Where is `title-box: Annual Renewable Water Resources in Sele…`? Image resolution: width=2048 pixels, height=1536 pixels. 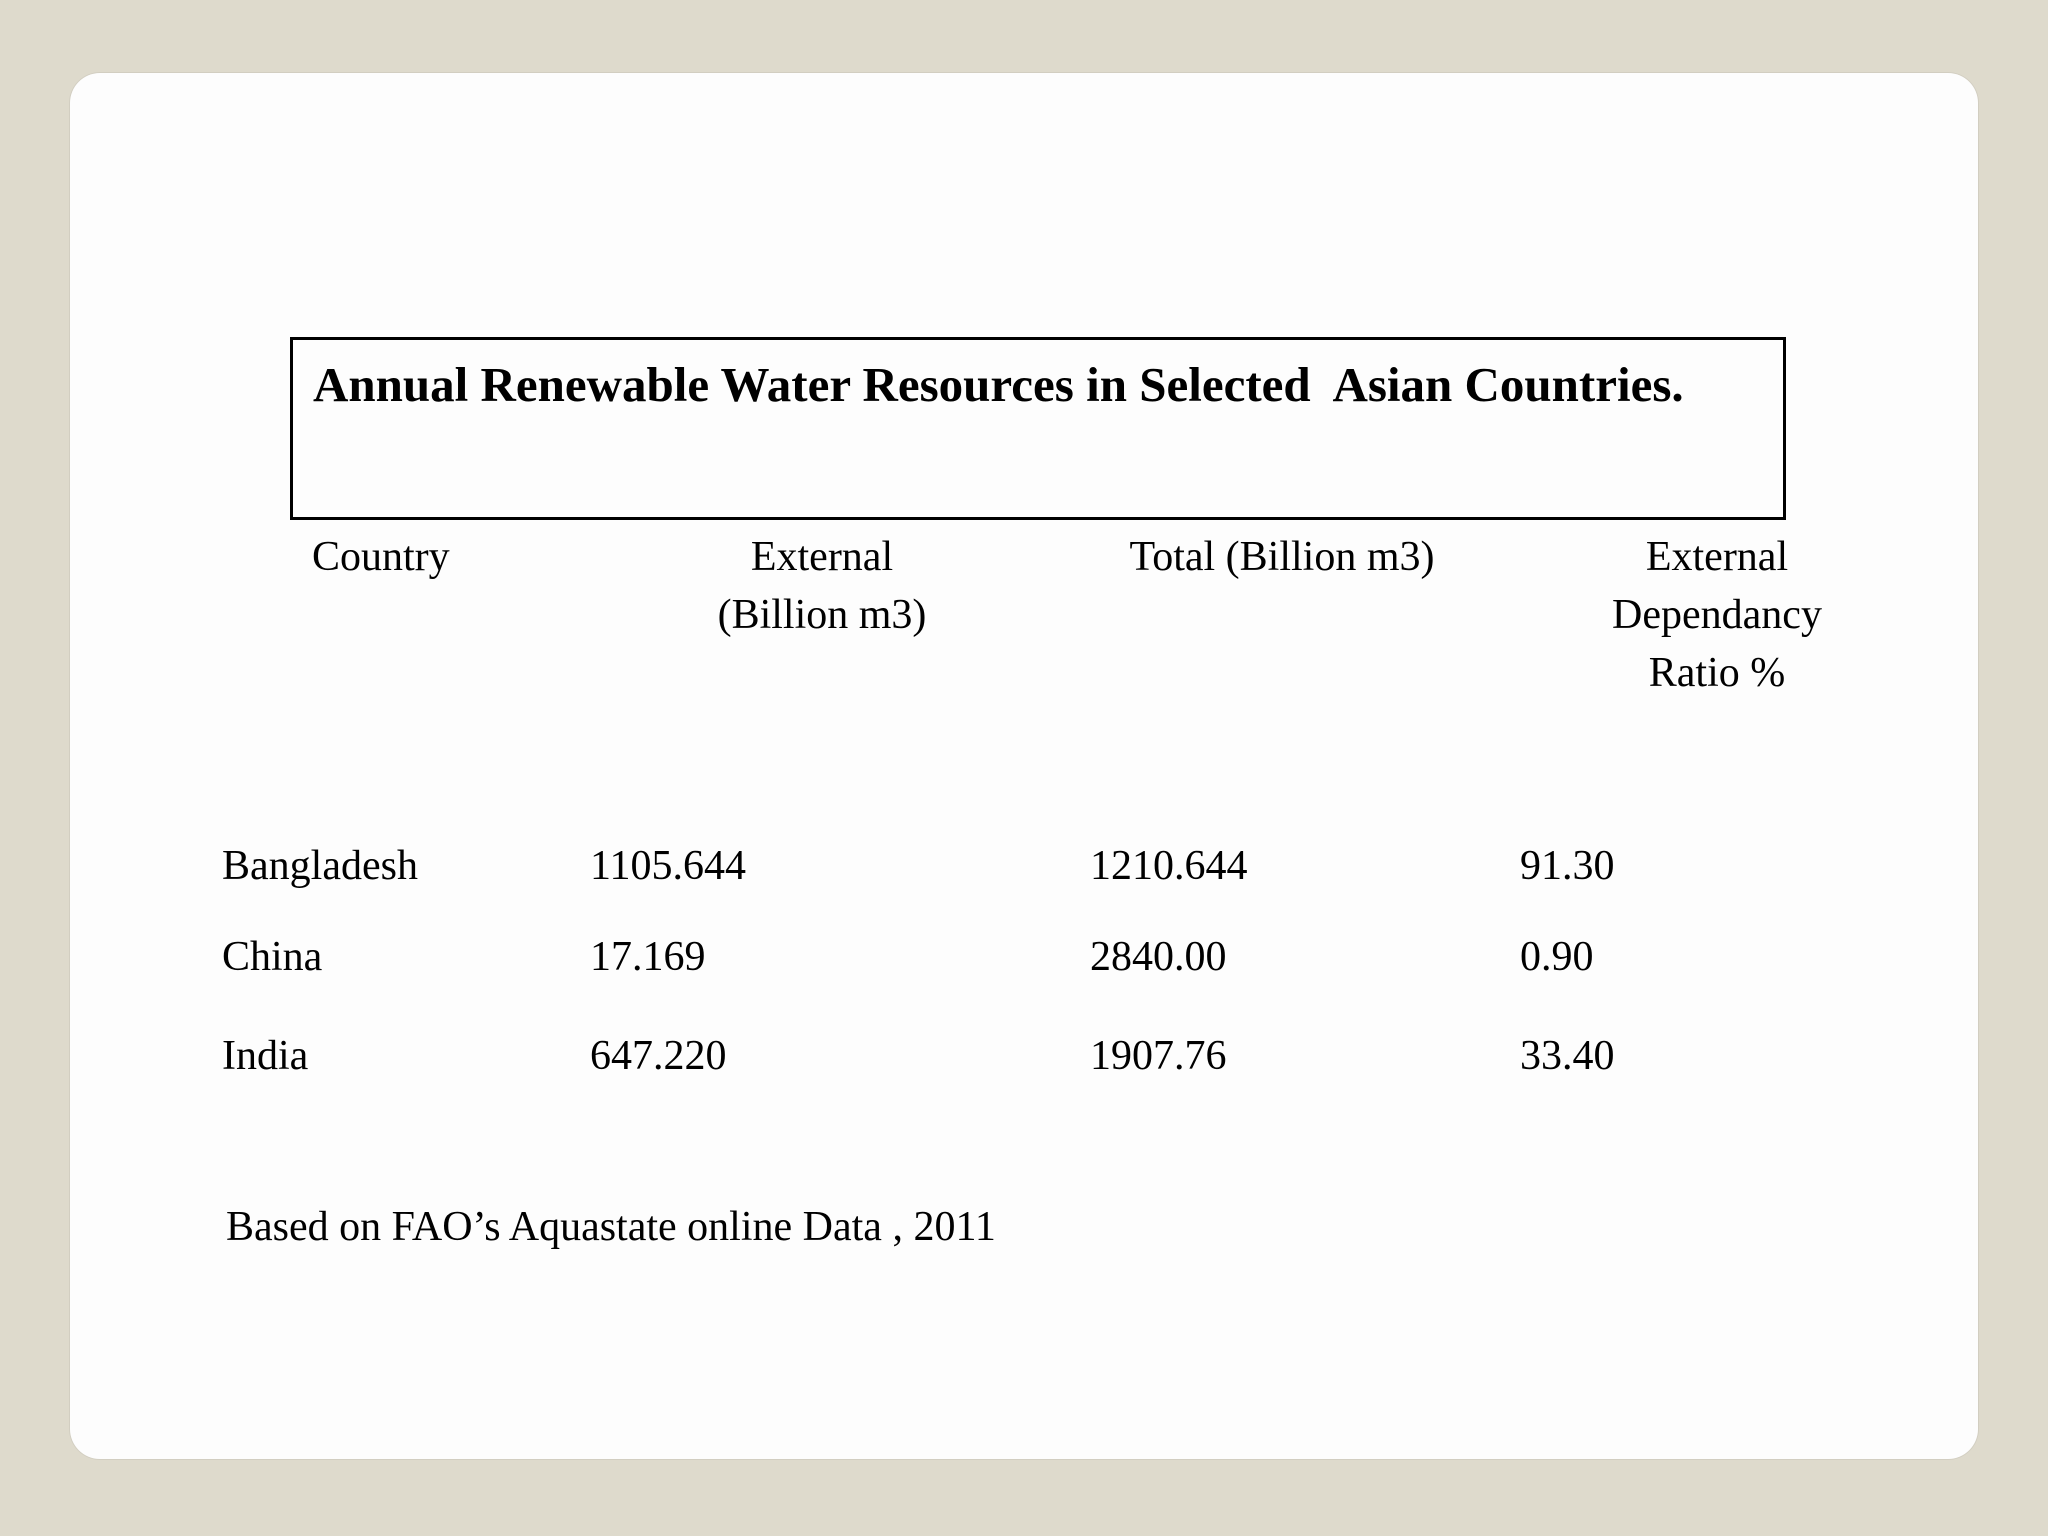
title-box: Annual Renewable Water Resources in Sele… is located at coordinates (1038, 428).